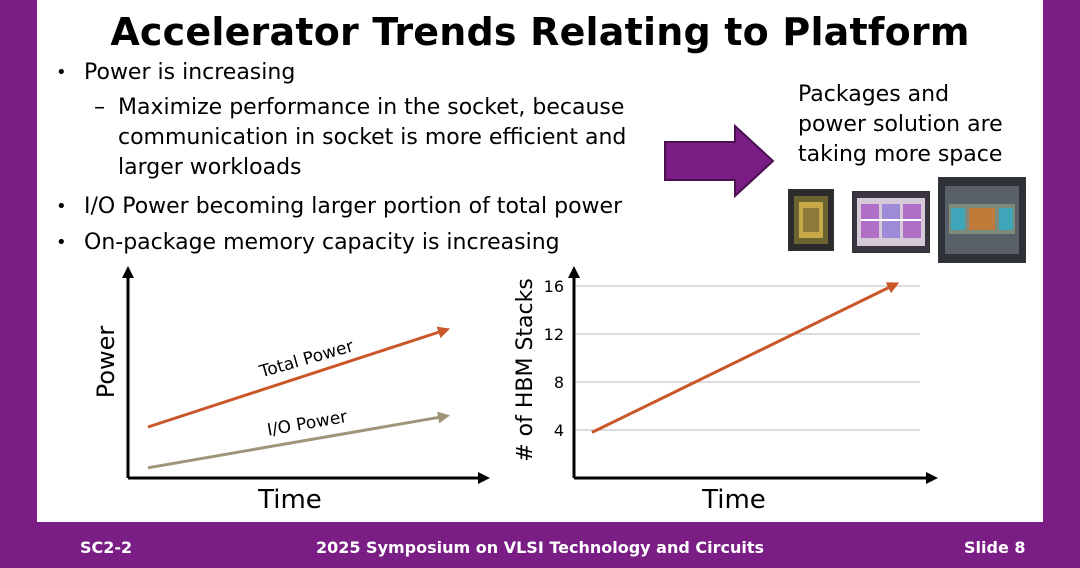 The width and height of the screenshot is (1080, 568). I want to click on power-y-axis-label: Power, so click(106, 362).